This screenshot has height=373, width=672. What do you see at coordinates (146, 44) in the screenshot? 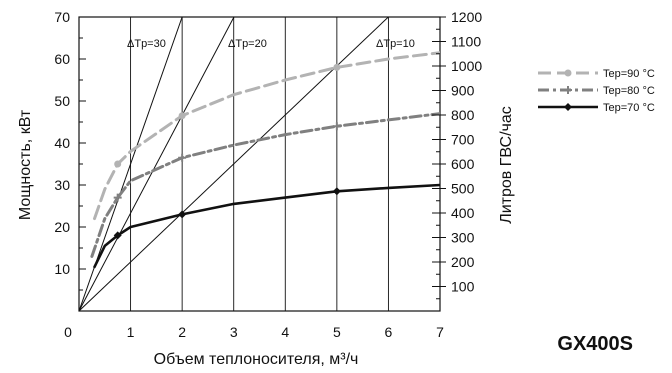
I see `delta-t-label: ΔTp=30` at bounding box center [146, 44].